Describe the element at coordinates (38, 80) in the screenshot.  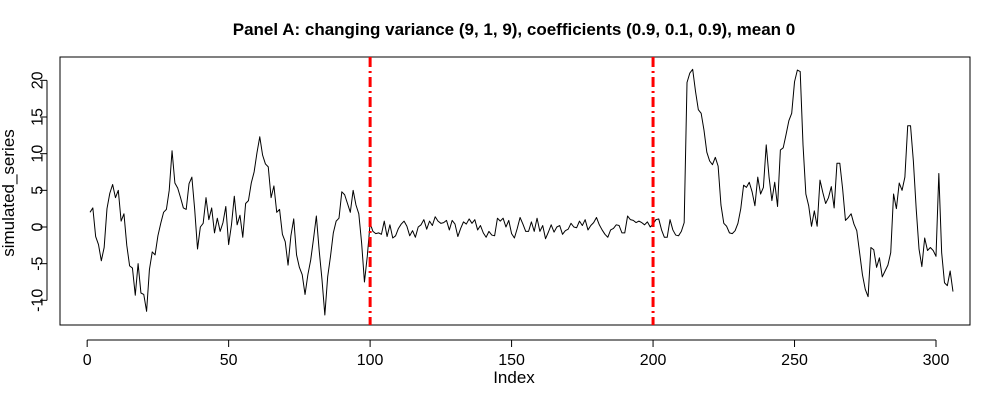
I see `y-tick-label: 20` at that location.